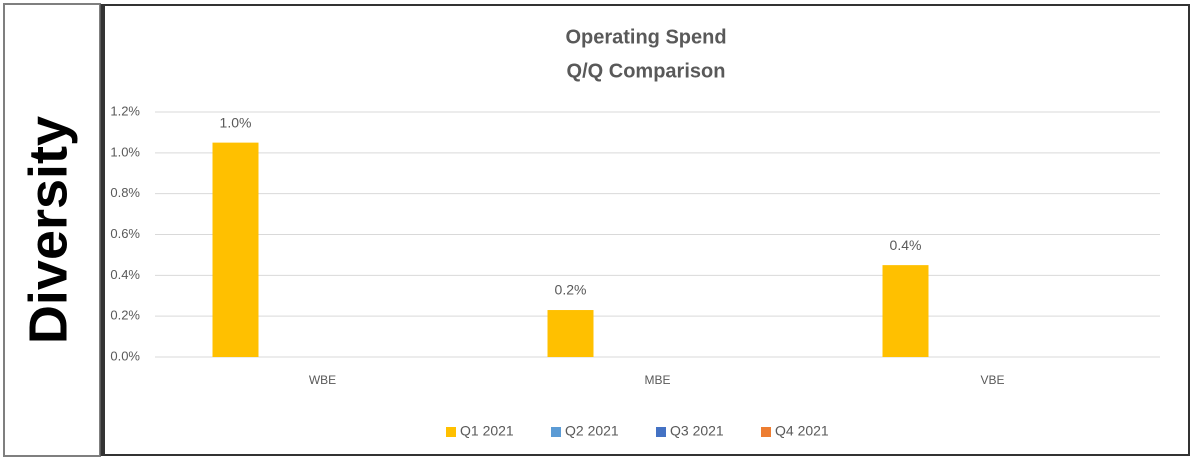 Image resolution: width=1198 pixels, height=460 pixels. Describe the element at coordinates (657, 380) in the screenshot. I see `x-tick-label: MBE` at that location.